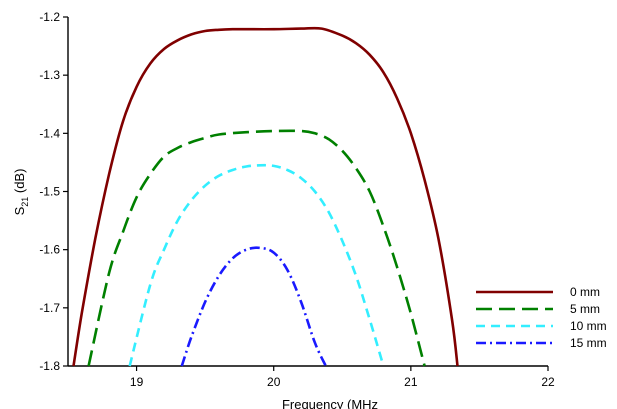 The height and width of the screenshot is (409, 617). Describe the element at coordinates (411, 382) in the screenshot. I see `x-tick-label: 21` at that location.